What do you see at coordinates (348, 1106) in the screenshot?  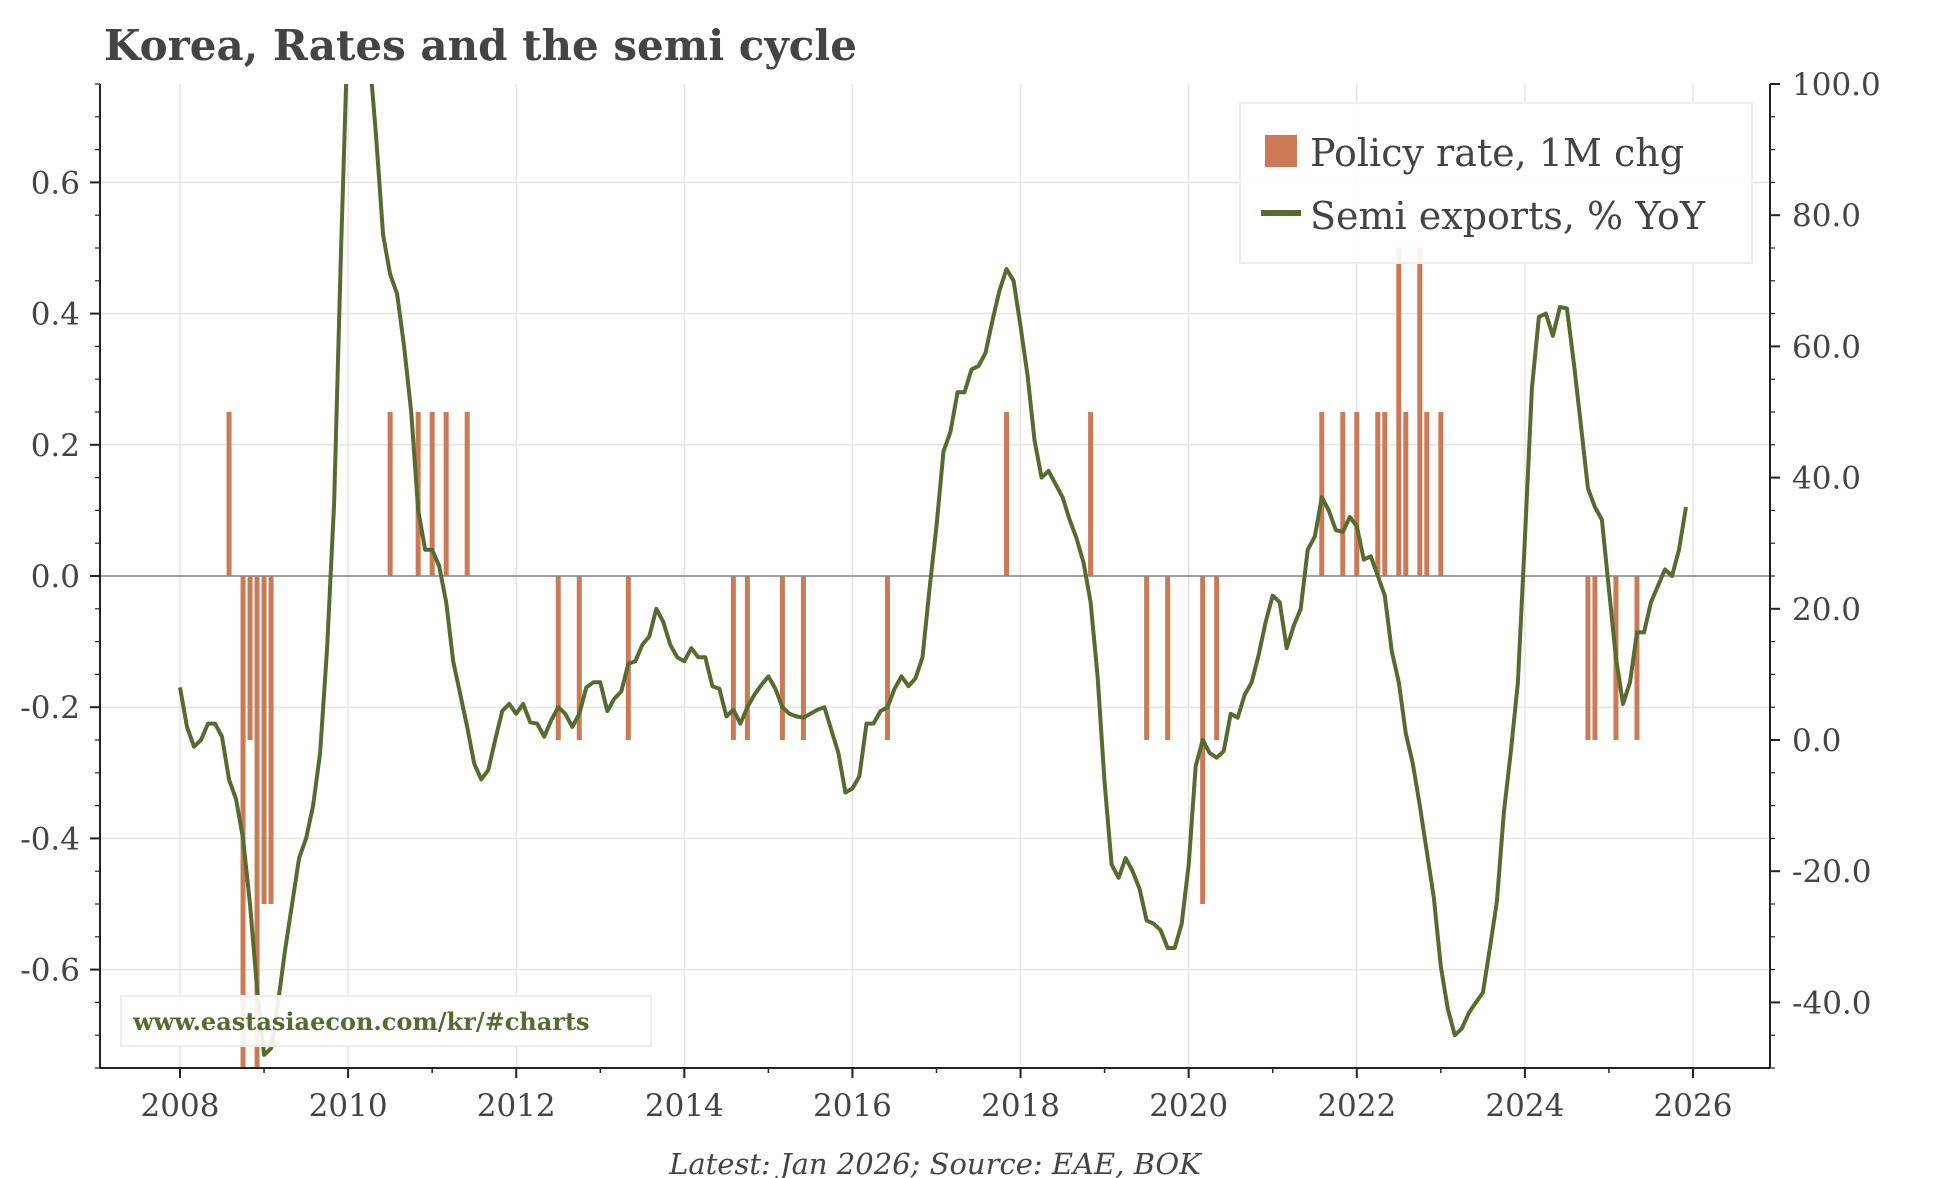 I see `x-tick-label: 2010` at bounding box center [348, 1106].